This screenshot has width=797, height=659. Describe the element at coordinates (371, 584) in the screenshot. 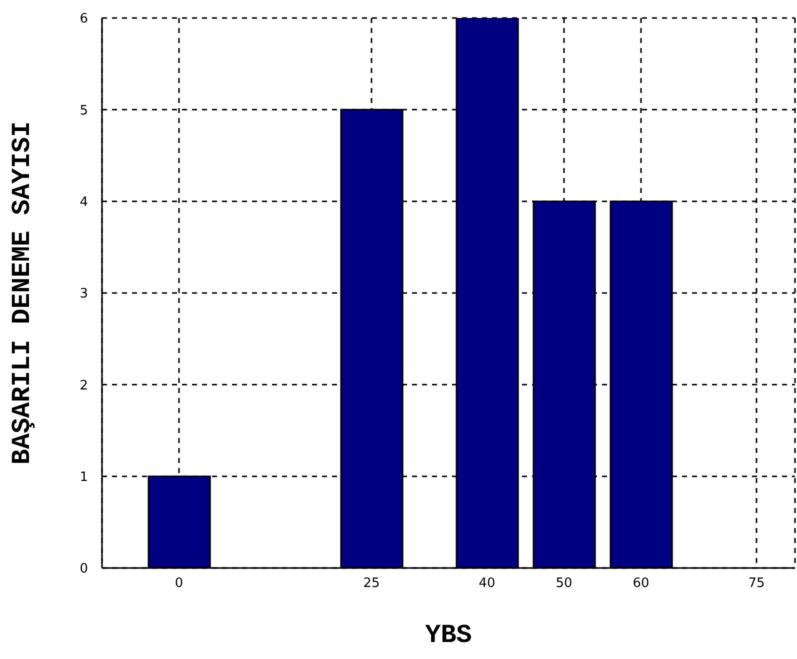

I see `x-tick-label: 25` at that location.